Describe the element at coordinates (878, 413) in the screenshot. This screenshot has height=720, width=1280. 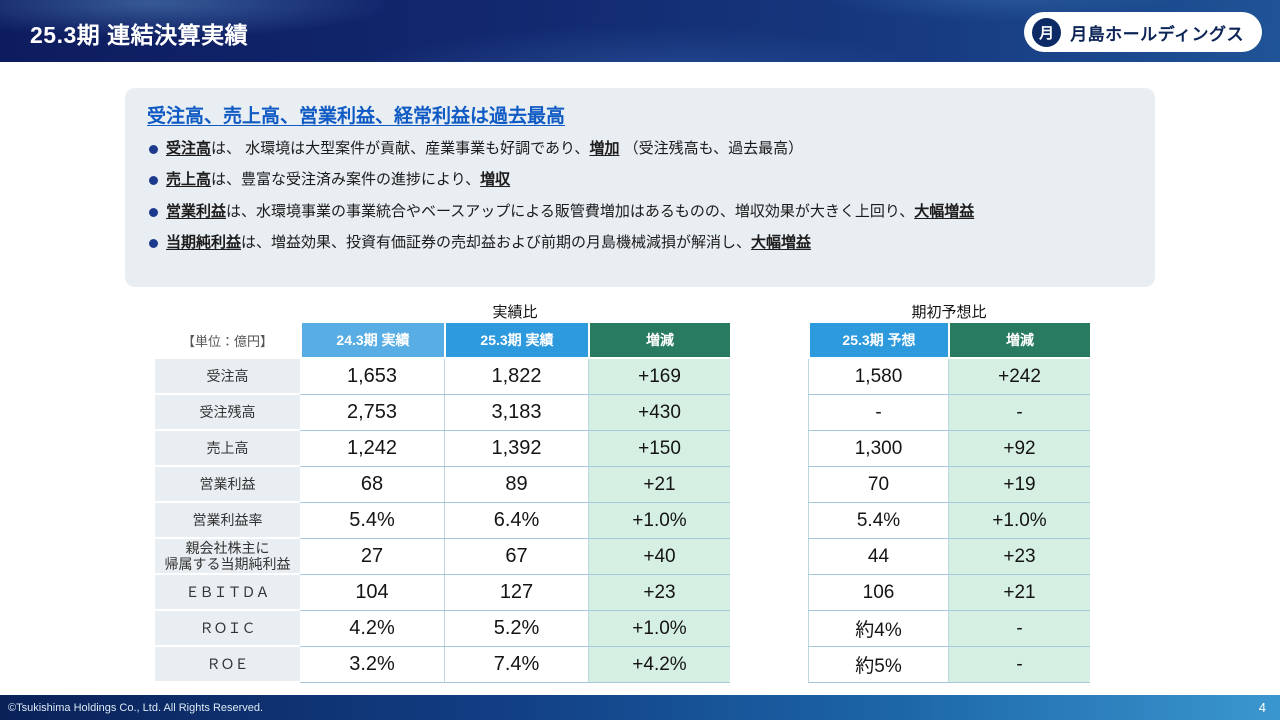
I see `cell-25-forecast: -` at that location.